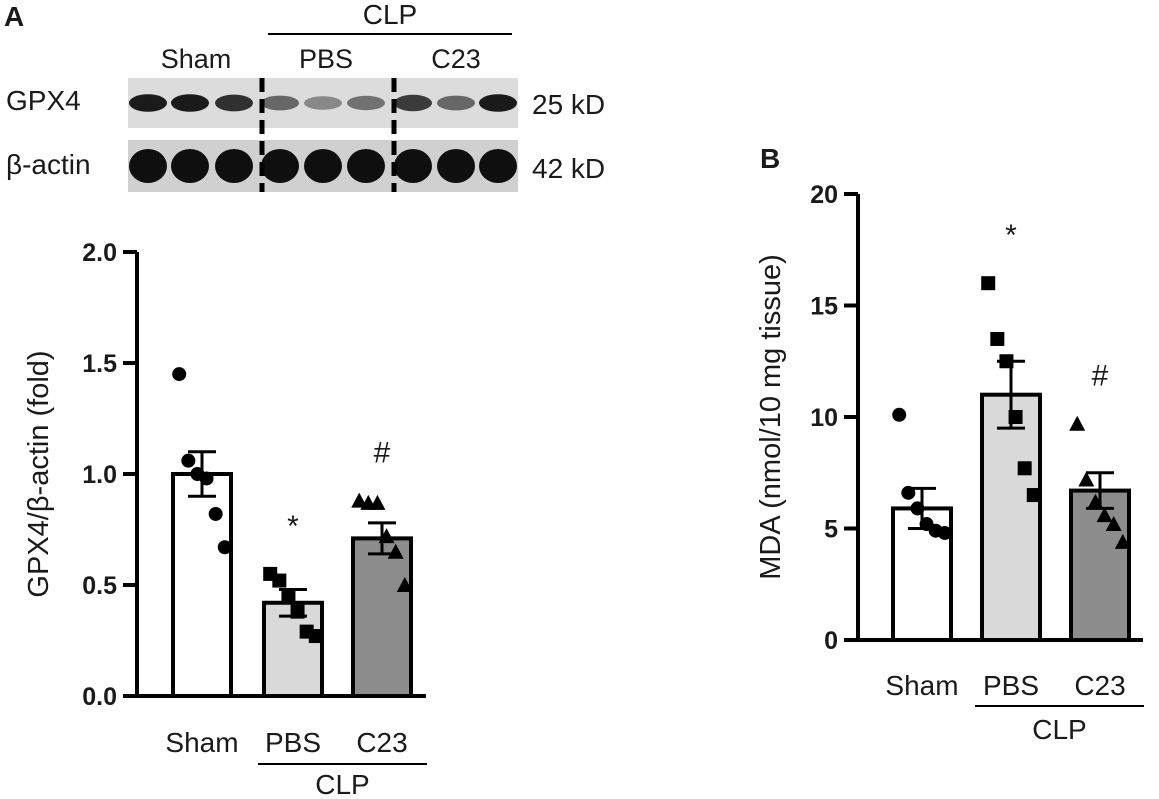 The height and width of the screenshot is (799, 1159). What do you see at coordinates (456, 59) in the screenshot?
I see `blot-lane-label-c23: C23` at bounding box center [456, 59].